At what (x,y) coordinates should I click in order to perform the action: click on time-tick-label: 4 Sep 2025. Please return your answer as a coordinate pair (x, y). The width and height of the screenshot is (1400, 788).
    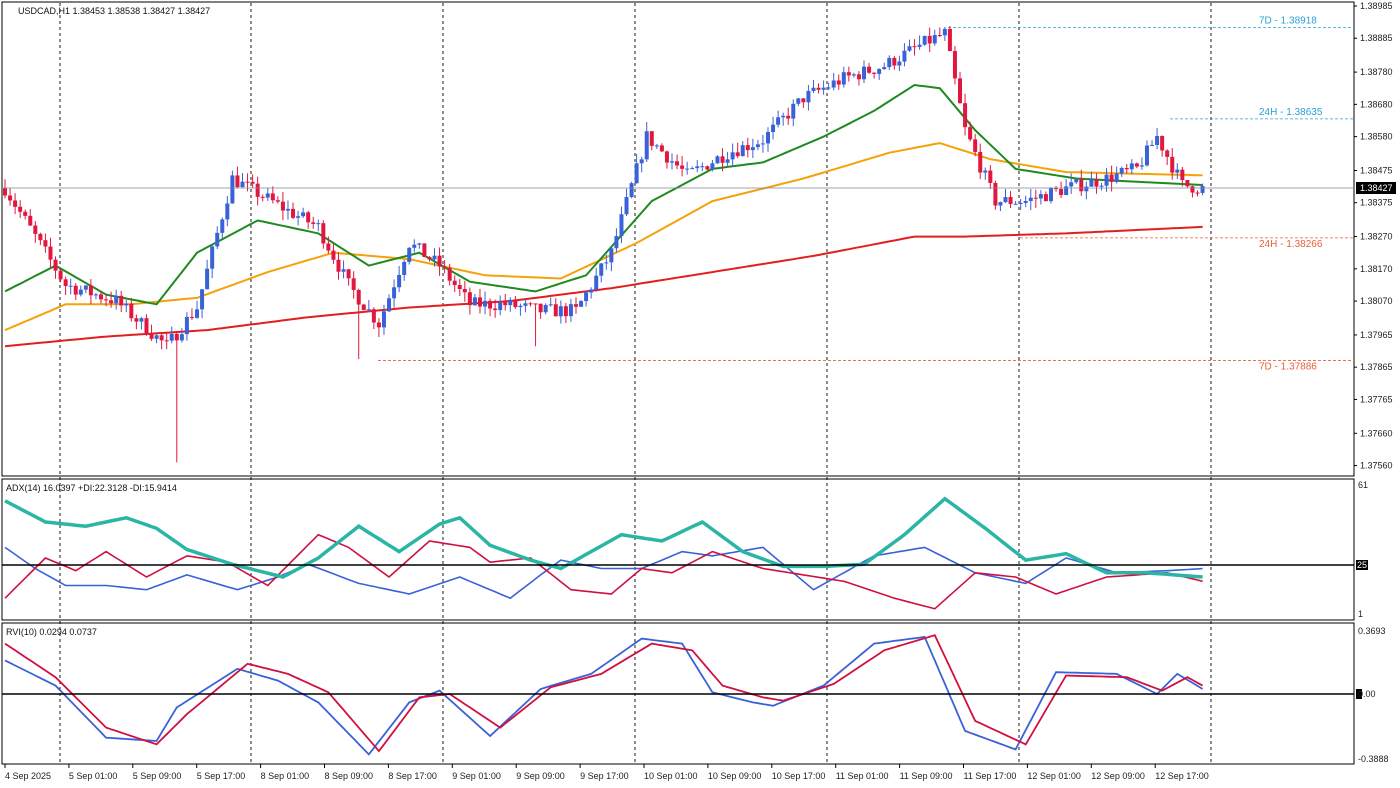
    Looking at the image, I should click on (28, 776).